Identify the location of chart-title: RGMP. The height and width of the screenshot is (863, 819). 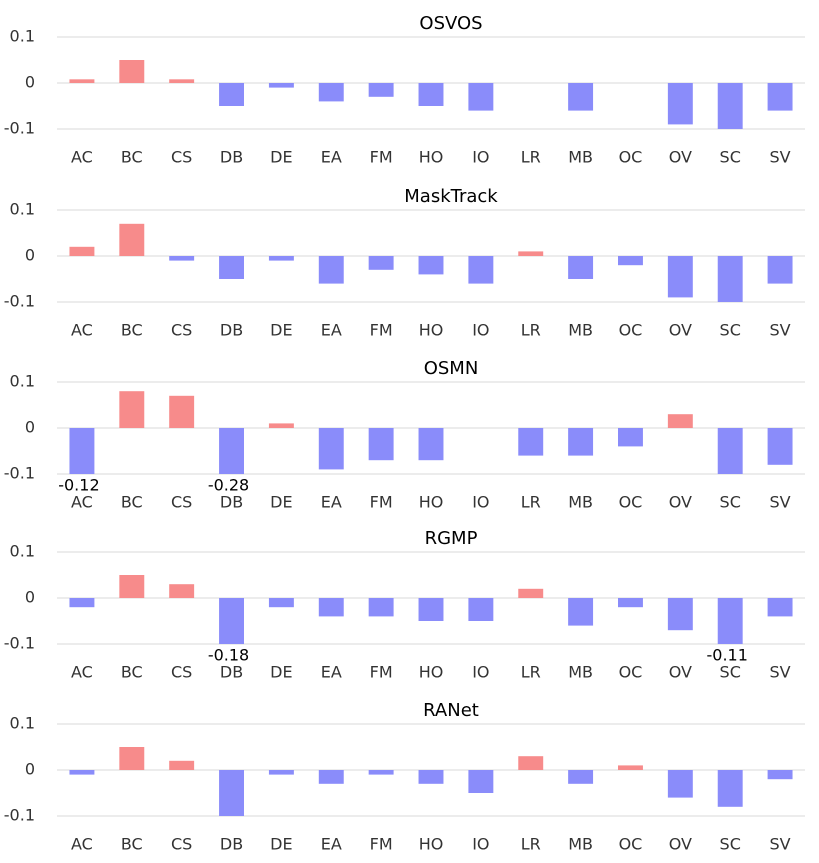
(451, 538).